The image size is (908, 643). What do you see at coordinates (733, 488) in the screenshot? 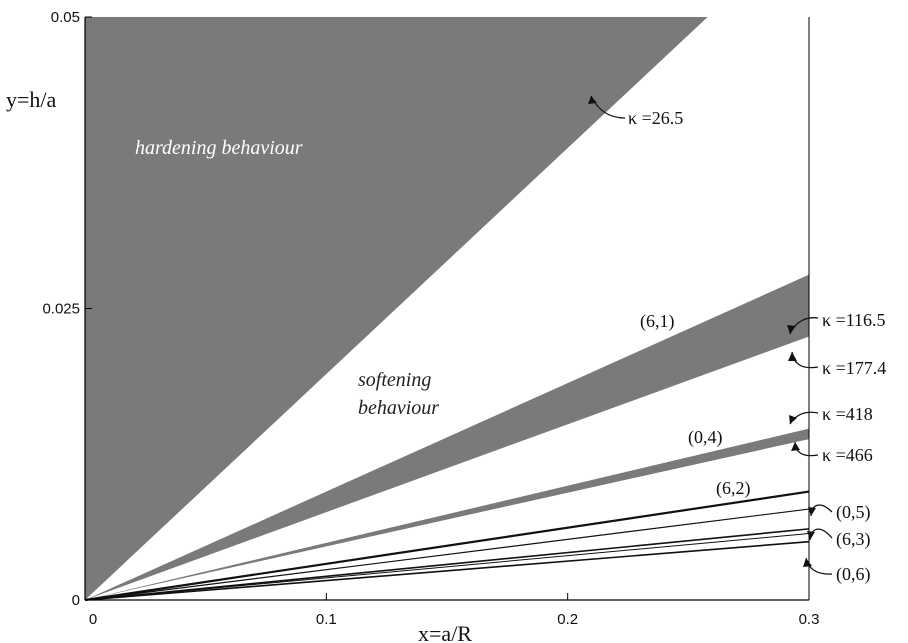
I see `annotation-label: (6,2)` at bounding box center [733, 488].